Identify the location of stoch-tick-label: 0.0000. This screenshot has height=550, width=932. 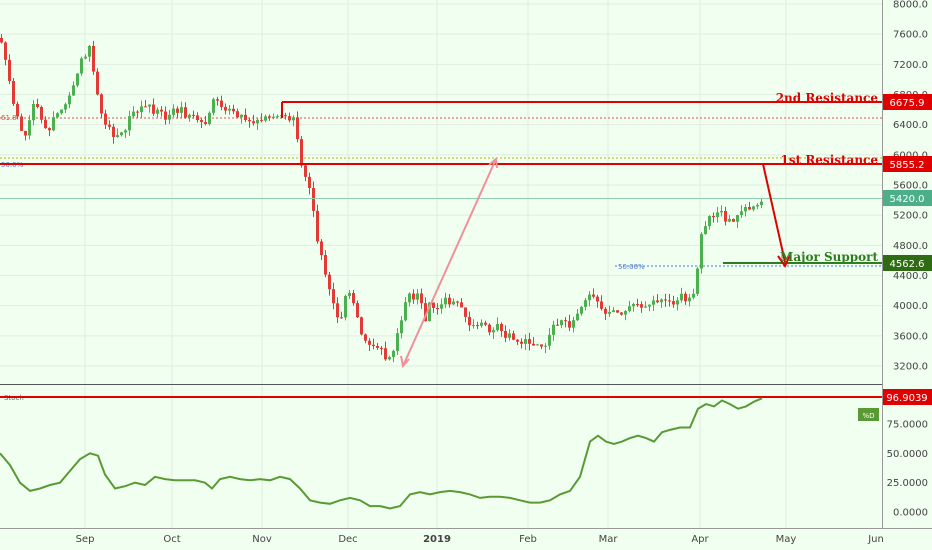
(910, 513).